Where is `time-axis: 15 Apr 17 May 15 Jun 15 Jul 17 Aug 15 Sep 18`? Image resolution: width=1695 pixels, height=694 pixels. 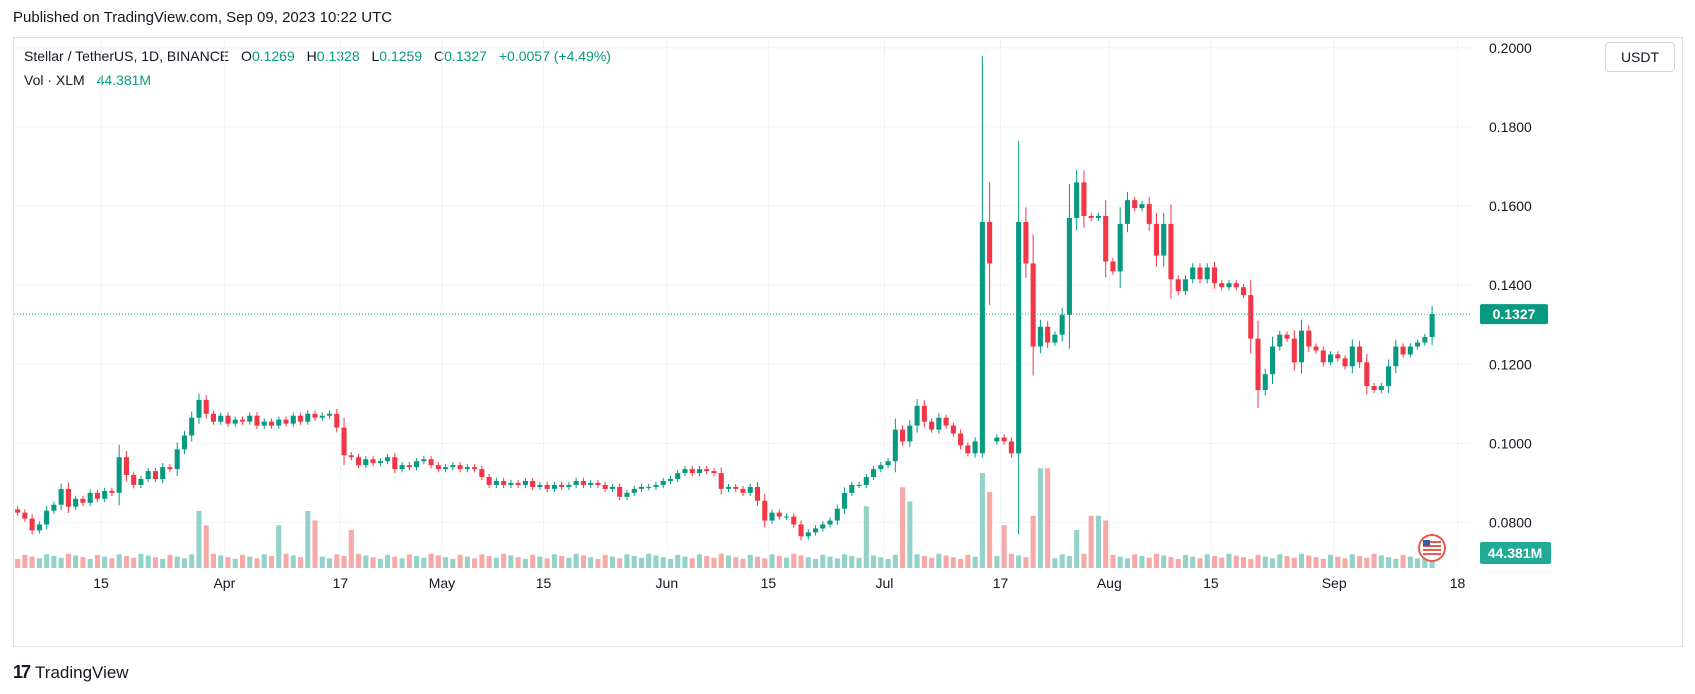
time-axis: 15 Apr 17 May 15 Jun 15 Jul 17 Aug 15 Sep 18 is located at coordinates (779, 583).